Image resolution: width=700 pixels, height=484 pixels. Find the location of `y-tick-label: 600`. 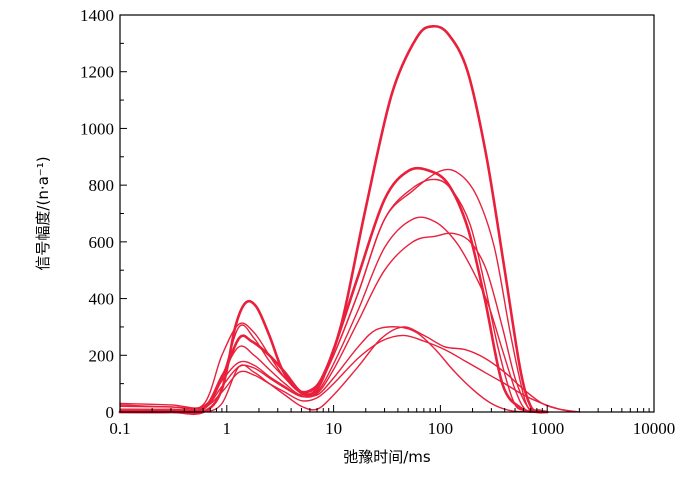

y-tick-label: 600 is located at coordinates (102, 242).